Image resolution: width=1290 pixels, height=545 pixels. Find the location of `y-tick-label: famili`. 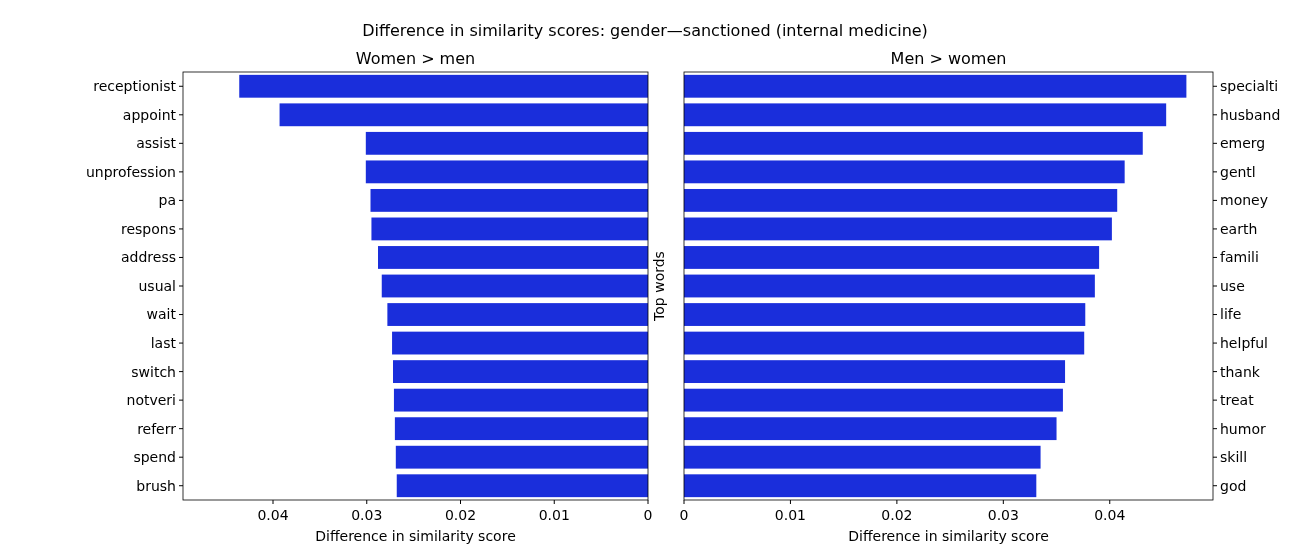

y-tick-label: famili is located at coordinates (1239, 257).